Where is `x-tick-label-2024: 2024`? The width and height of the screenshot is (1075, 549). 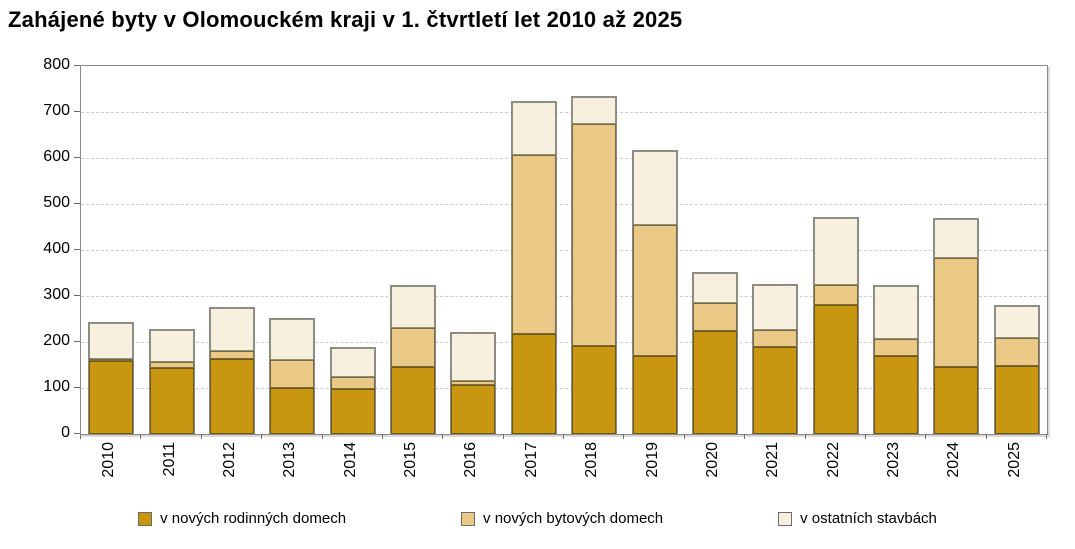
x-tick-label-2024: 2024 is located at coordinates (954, 460).